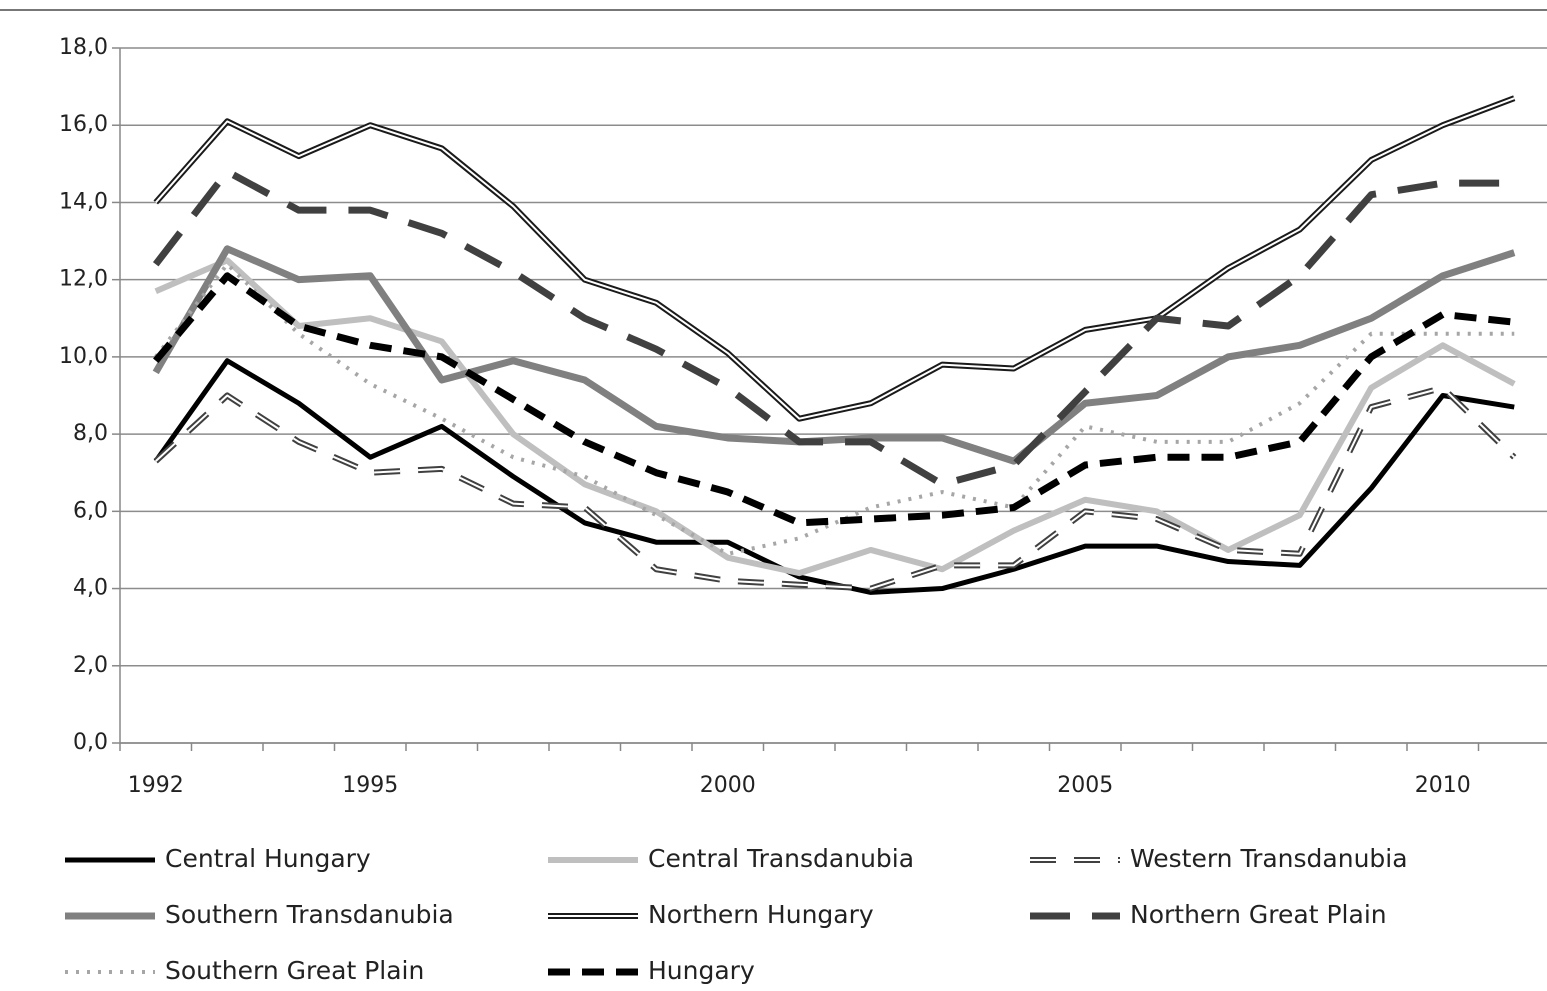 The image size is (1547, 991). Describe the element at coordinates (90, 742) in the screenshot. I see `y-tick-label: 0,0` at that location.